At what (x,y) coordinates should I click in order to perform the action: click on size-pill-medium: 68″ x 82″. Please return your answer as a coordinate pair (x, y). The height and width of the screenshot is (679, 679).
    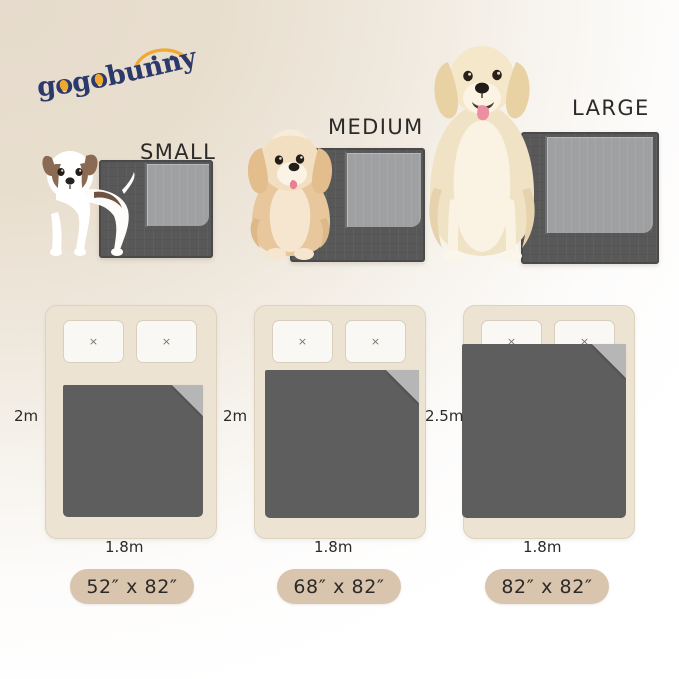
    Looking at the image, I should click on (339, 586).